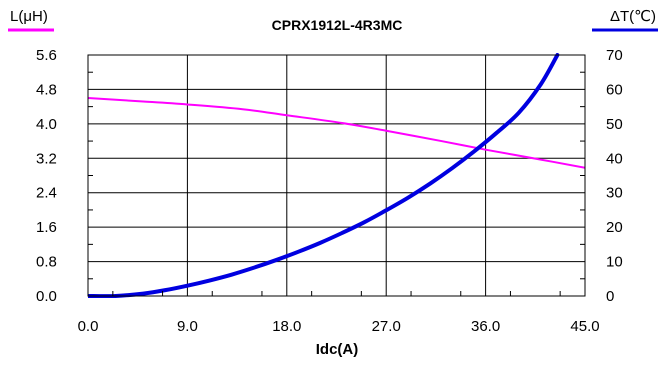 The width and height of the screenshot is (666, 365). What do you see at coordinates (46, 193) in the screenshot?
I see `y-left-tick-label: 2.4` at bounding box center [46, 193].